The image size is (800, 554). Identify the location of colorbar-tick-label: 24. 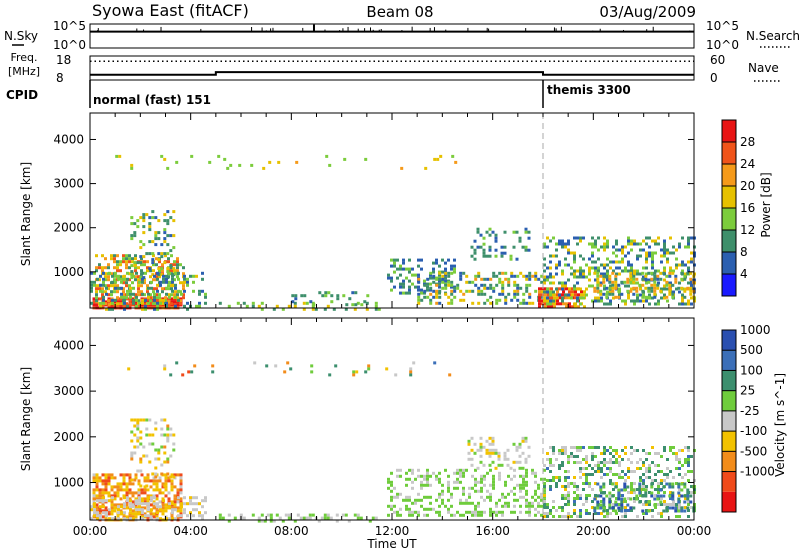
(747, 164).